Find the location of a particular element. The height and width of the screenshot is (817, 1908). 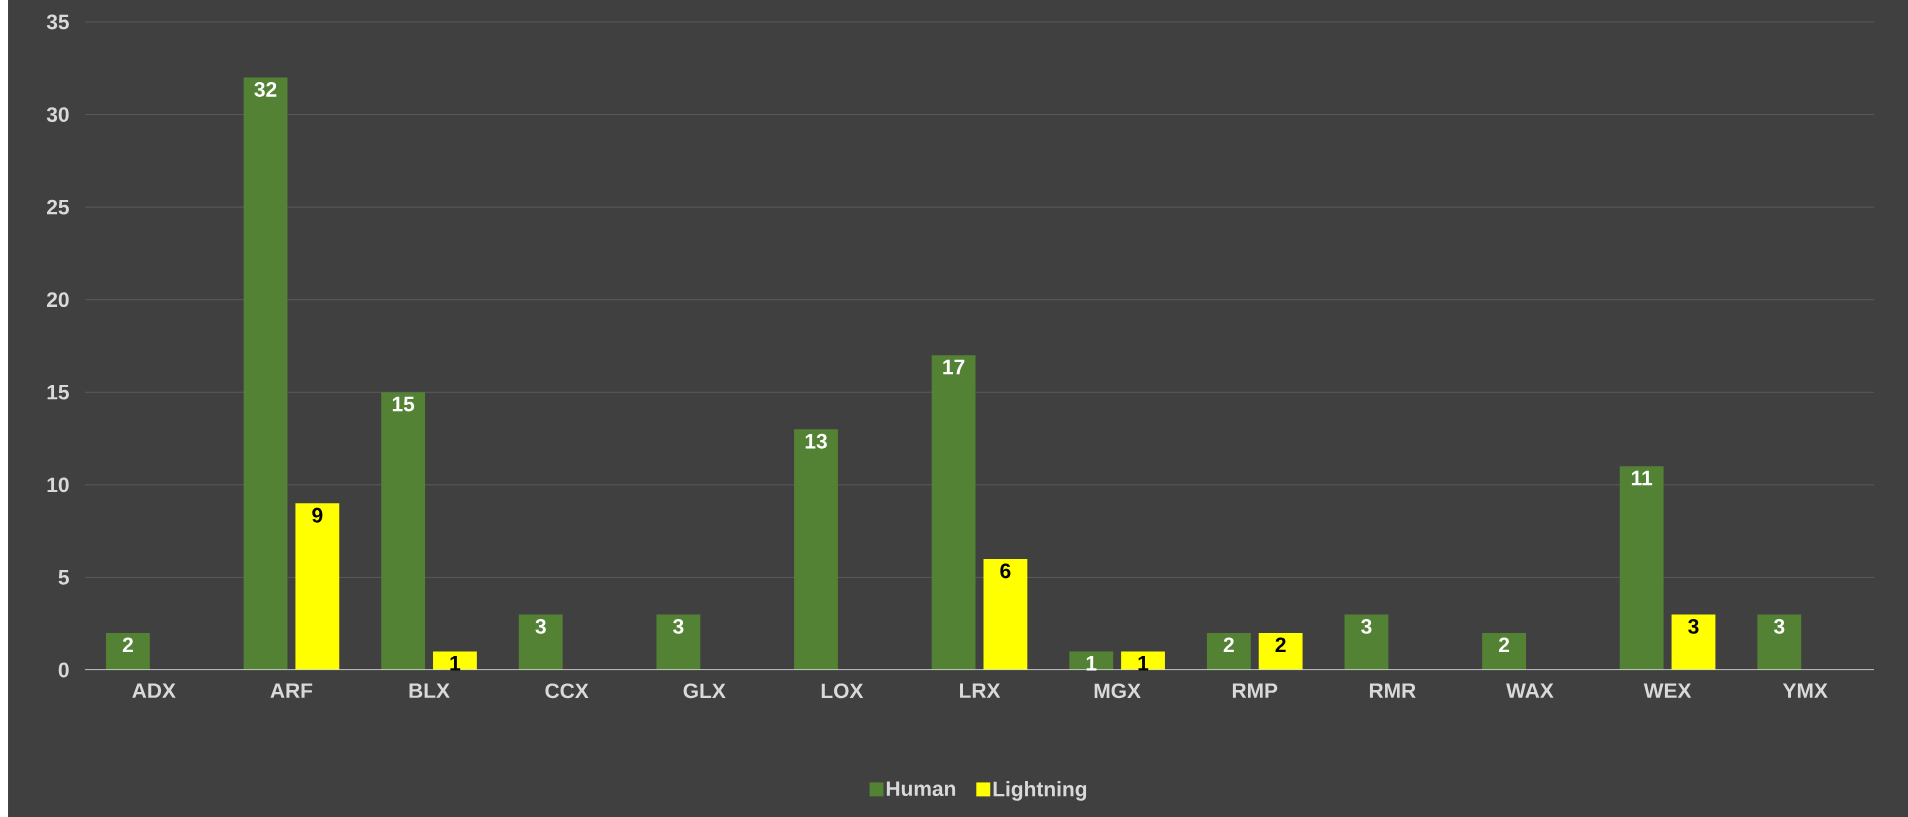

y-tick-label: 0 is located at coordinates (63, 670).